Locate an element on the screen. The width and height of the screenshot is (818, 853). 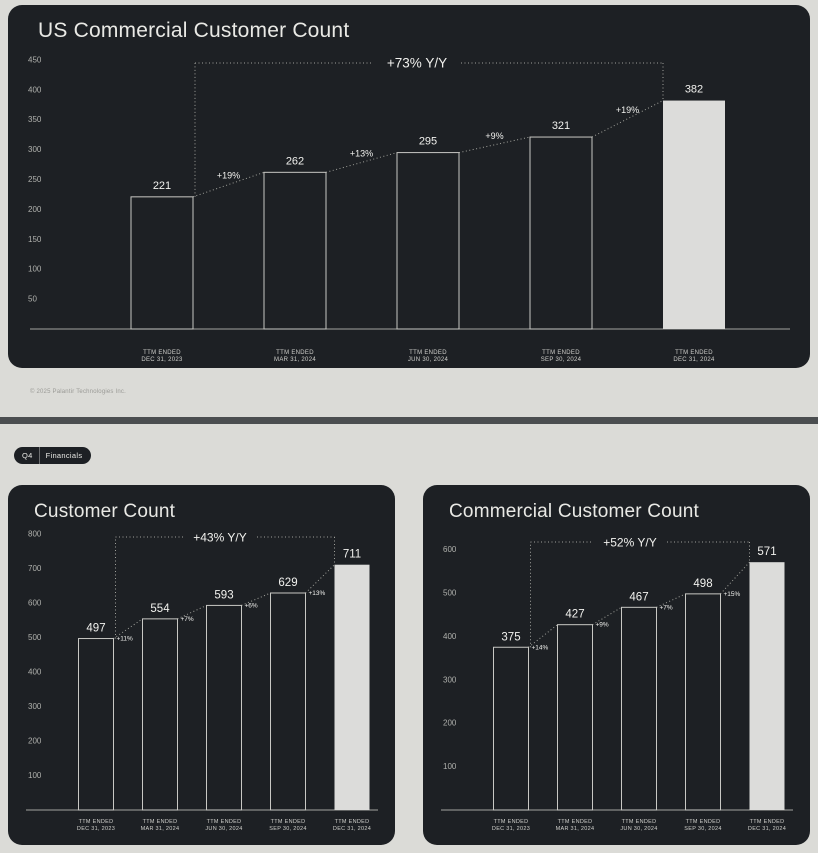
yoy-change-label: +52% Y/Y is located at coordinates (629, 543).